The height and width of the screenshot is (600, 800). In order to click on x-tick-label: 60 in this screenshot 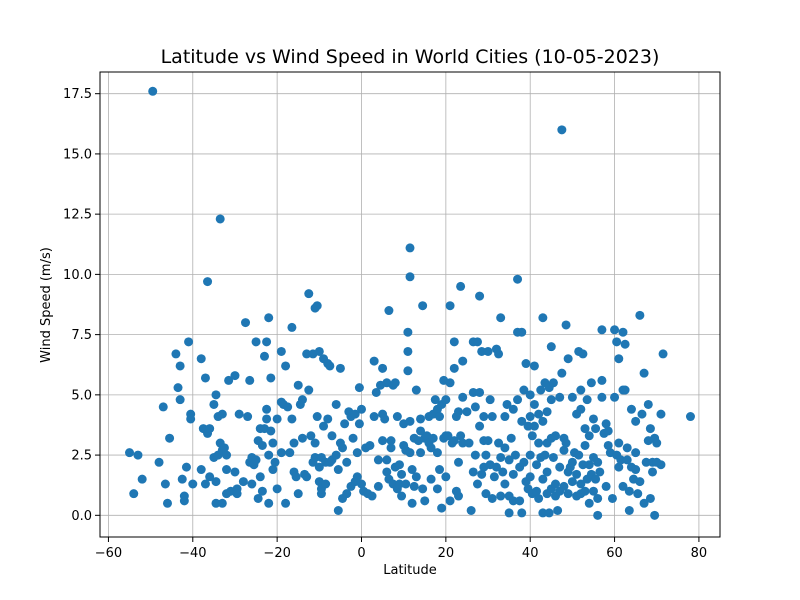, I will do `click(614, 553)`.